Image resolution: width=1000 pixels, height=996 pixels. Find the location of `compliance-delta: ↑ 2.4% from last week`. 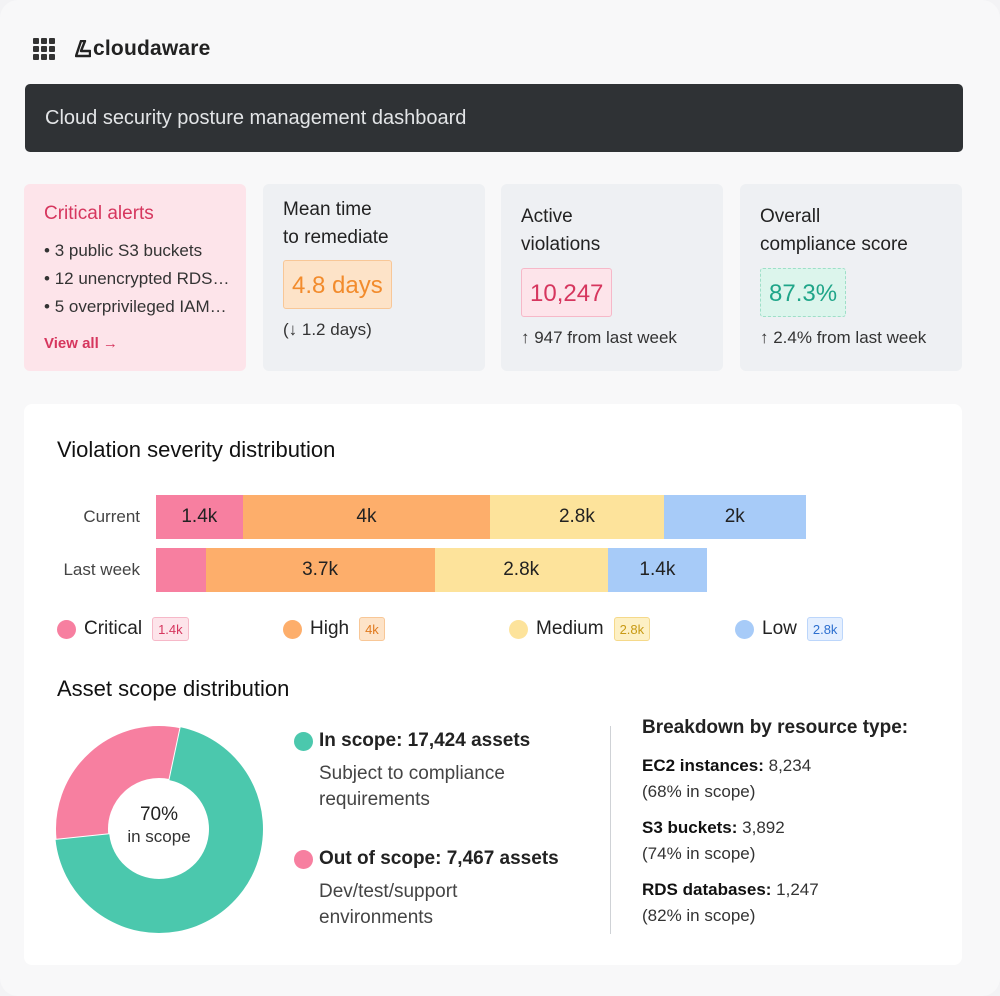

compliance-delta: ↑ 2.4% from last week is located at coordinates (843, 337).